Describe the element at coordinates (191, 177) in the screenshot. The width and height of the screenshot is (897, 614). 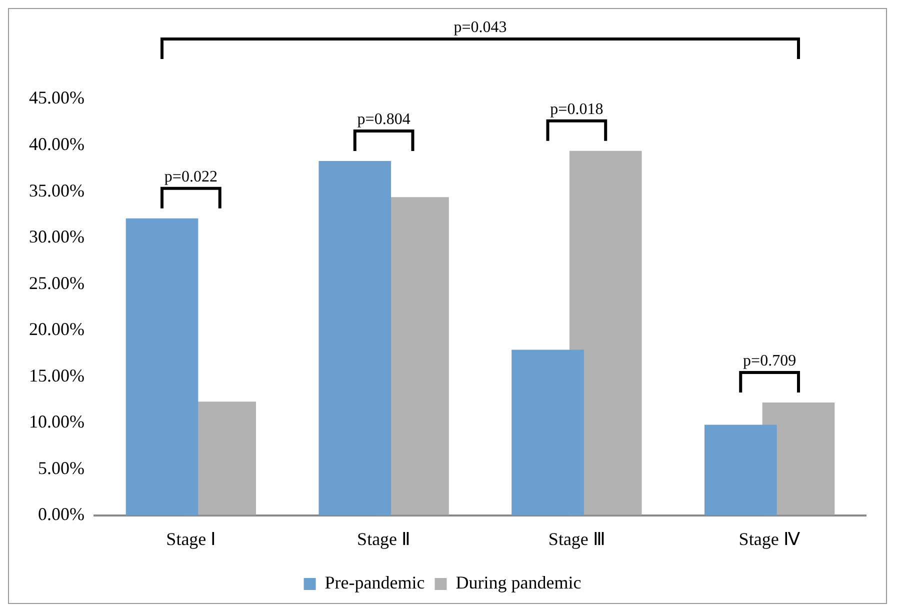
I see `annotation: p=0.022` at that location.